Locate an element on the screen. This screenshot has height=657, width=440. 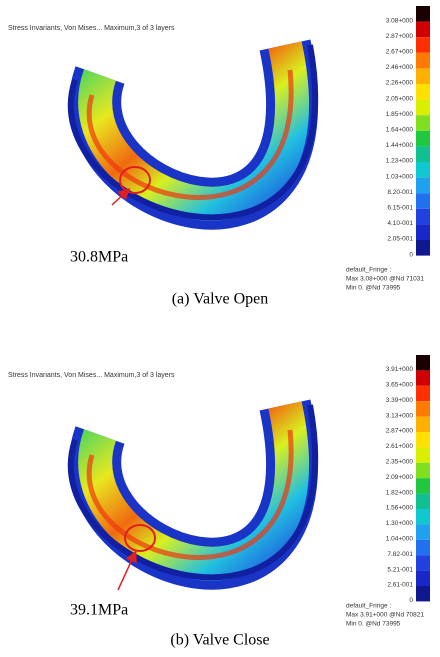
colorbar-label: 3.91+000 is located at coordinates (400, 369).